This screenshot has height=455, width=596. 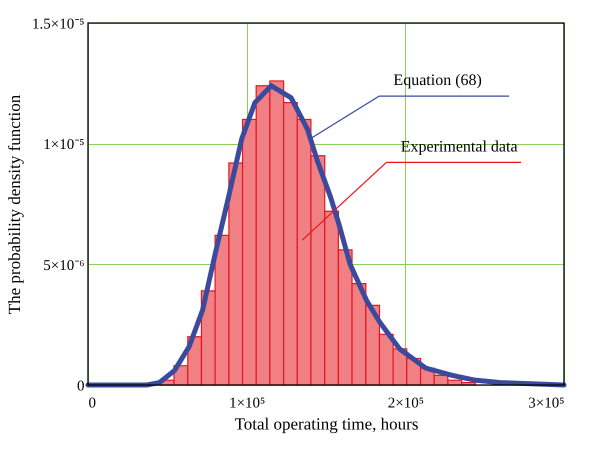 I want to click on y-tick-label: 1×10⁻⁵, so click(x=63, y=145).